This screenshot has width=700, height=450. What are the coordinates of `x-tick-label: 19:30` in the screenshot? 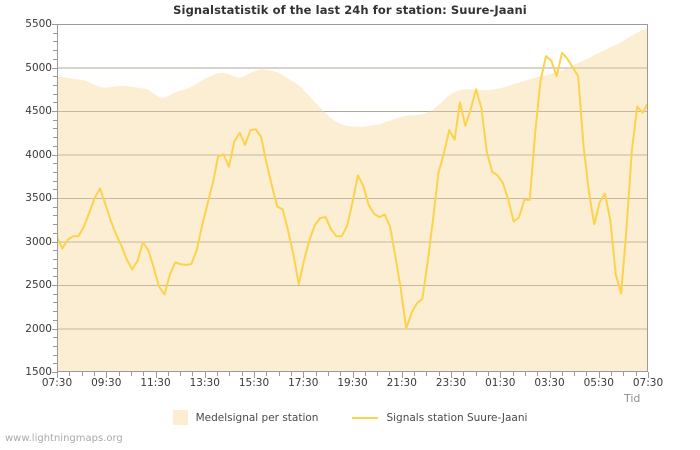 It's located at (352, 383).